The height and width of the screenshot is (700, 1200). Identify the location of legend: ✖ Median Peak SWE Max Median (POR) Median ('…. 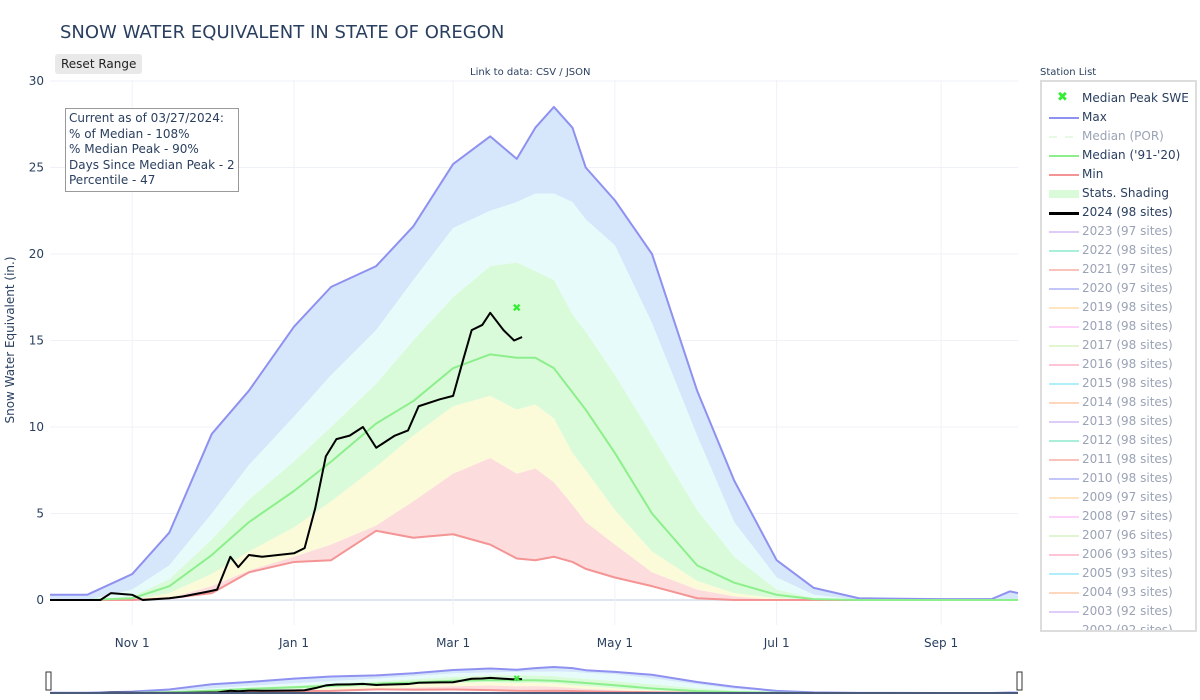
(1118, 356).